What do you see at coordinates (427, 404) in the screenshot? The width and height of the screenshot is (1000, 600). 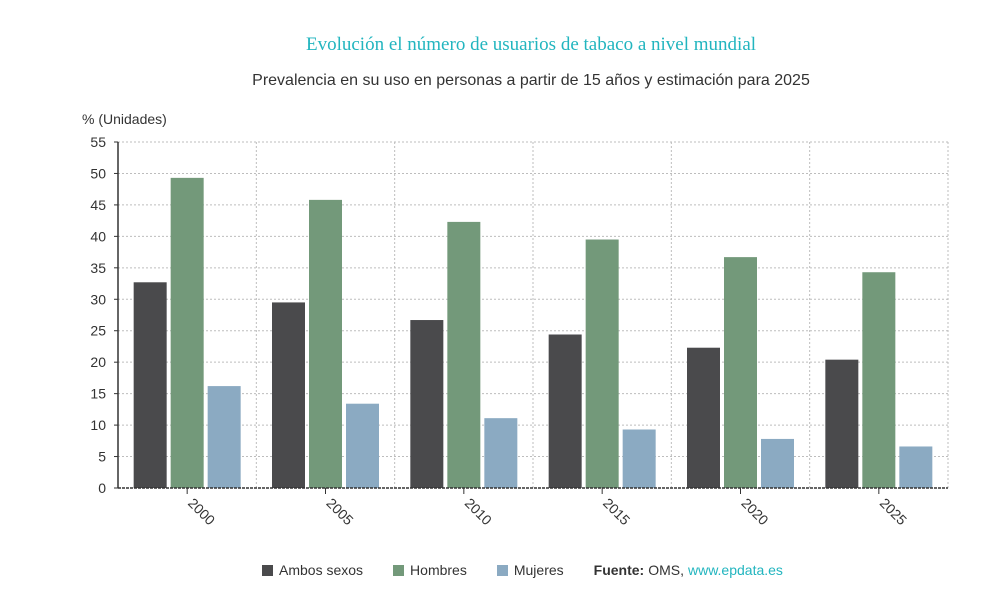 I see `bar-ambos-sexos-2010` at bounding box center [427, 404].